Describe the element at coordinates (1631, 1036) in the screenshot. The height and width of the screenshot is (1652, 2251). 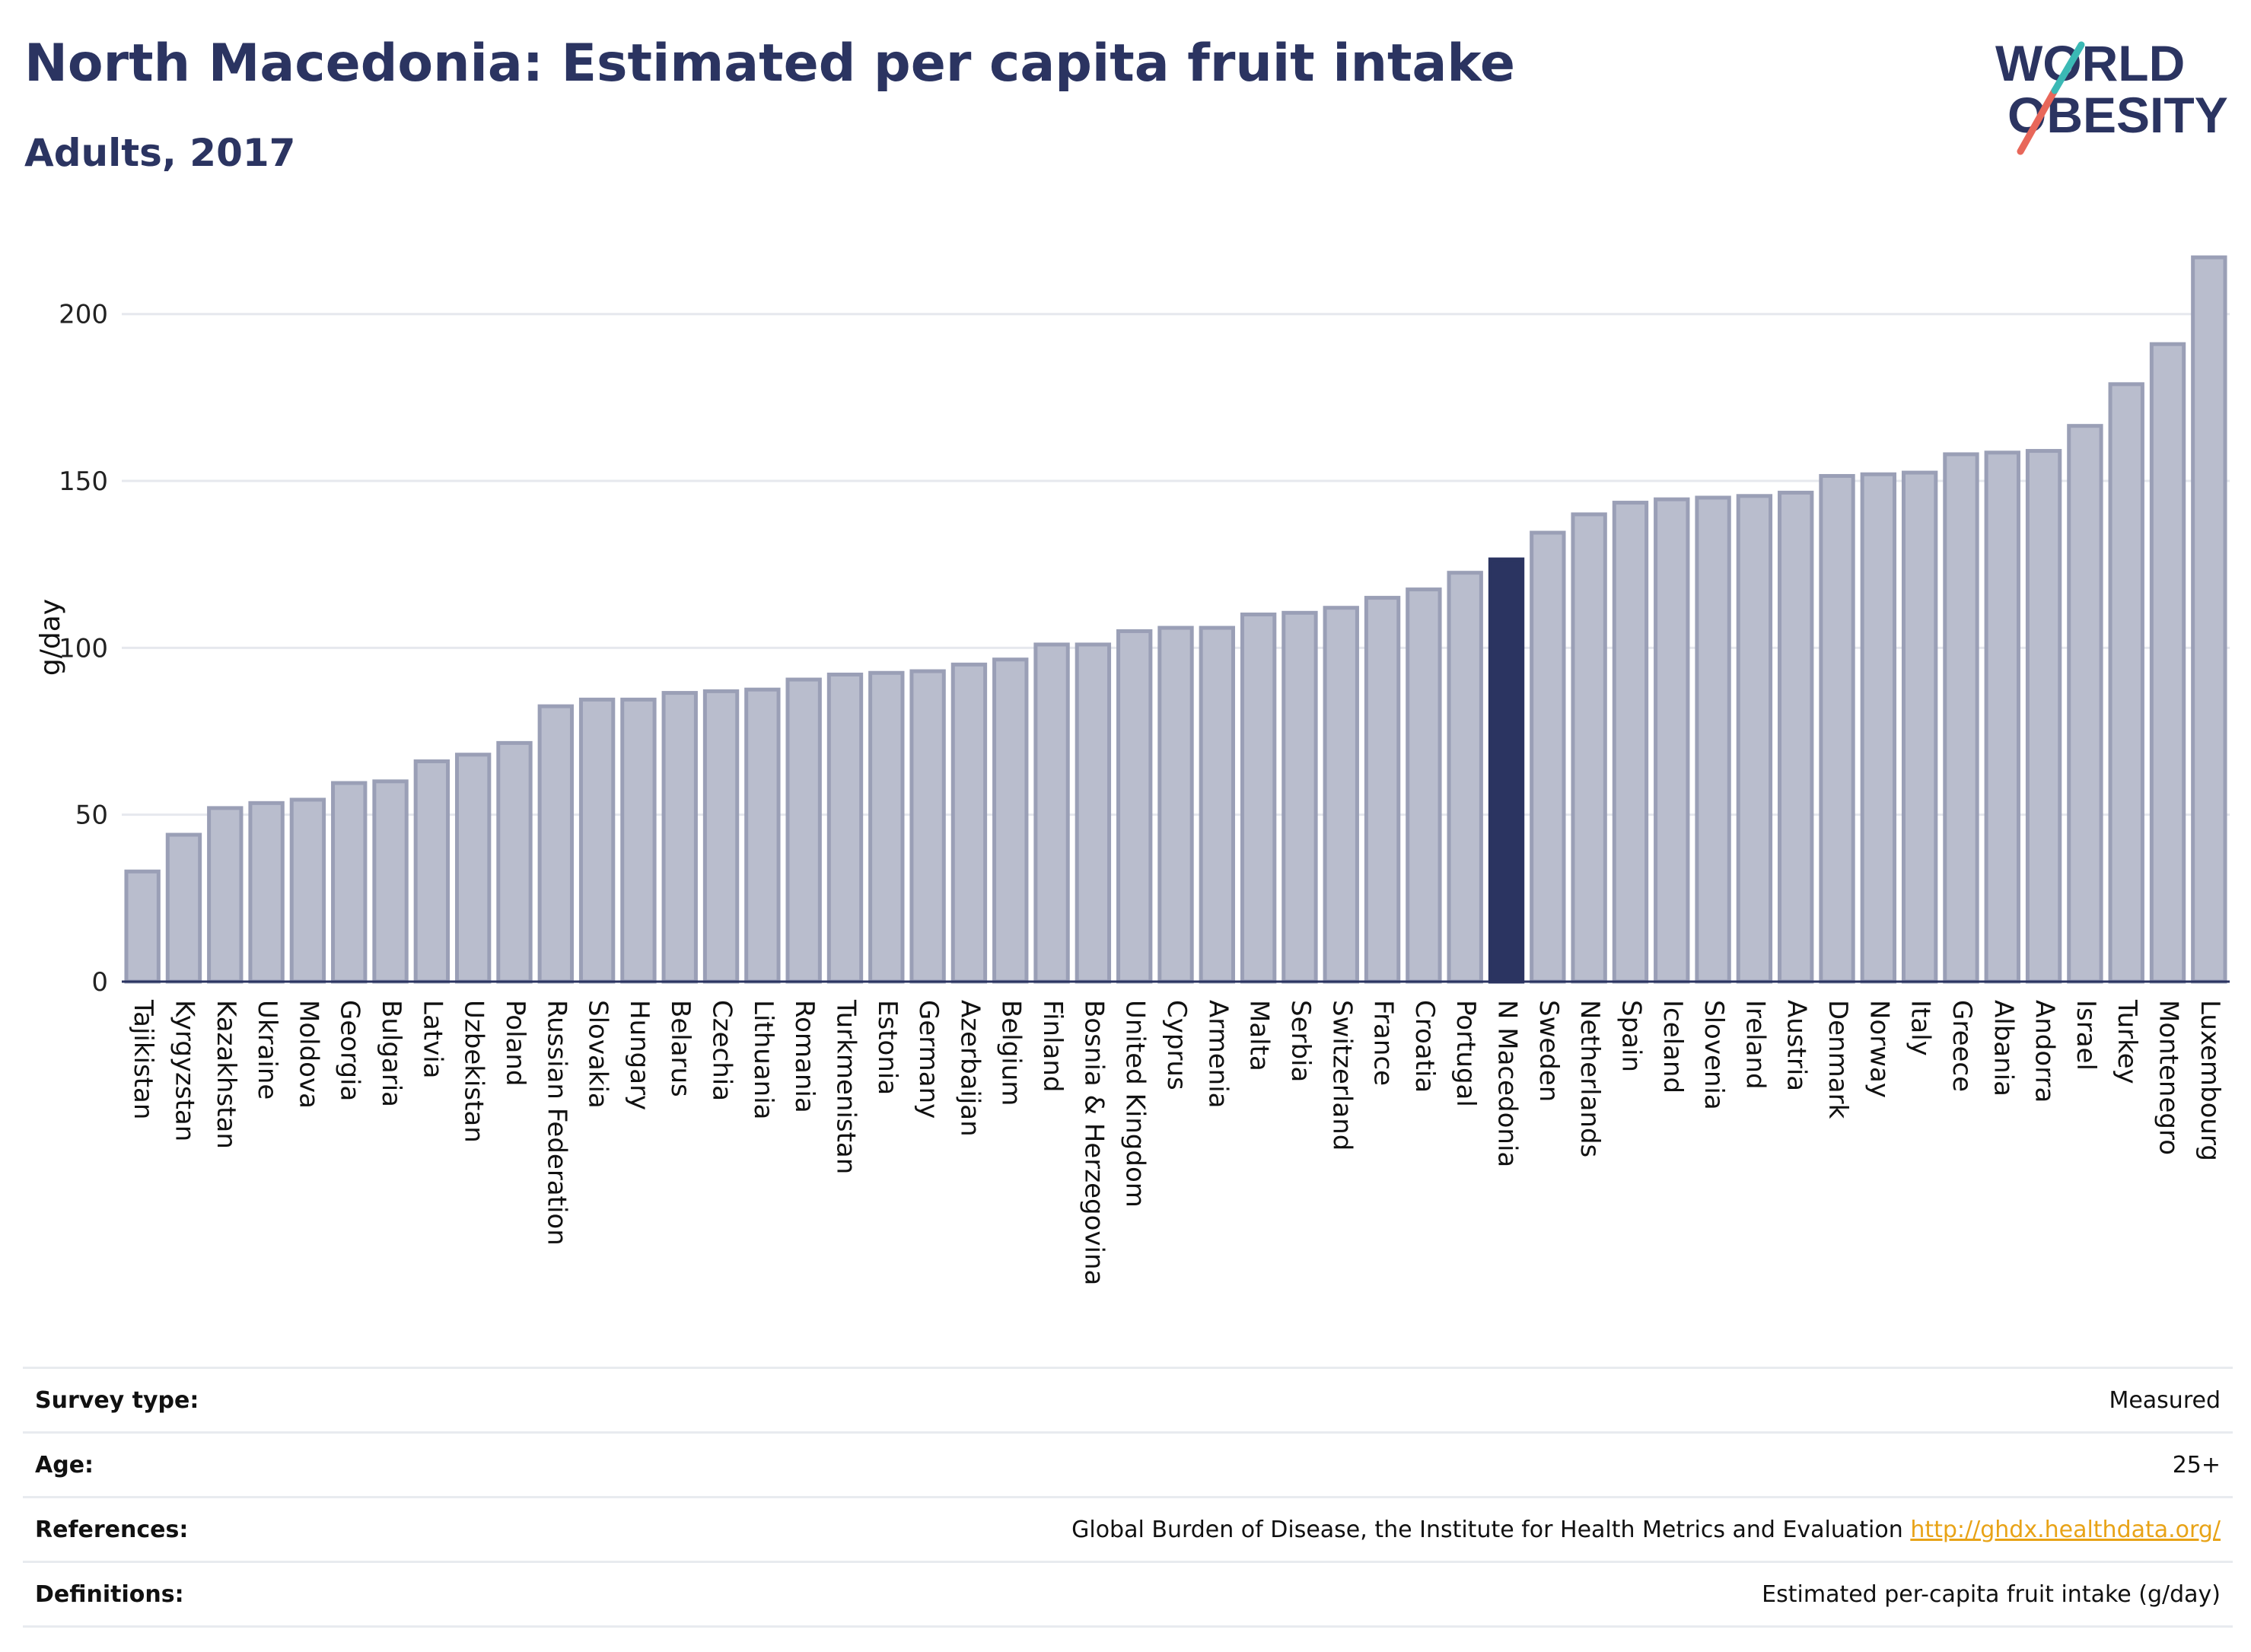
I see `x-tick-label: Spain` at that location.